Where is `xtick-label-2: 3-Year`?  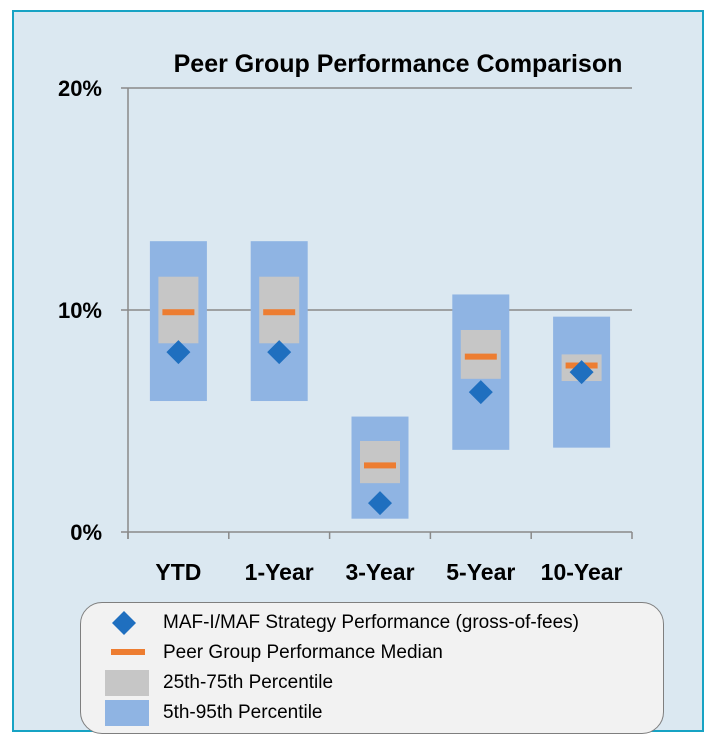 xtick-label-2: 3-Year is located at coordinates (379, 572).